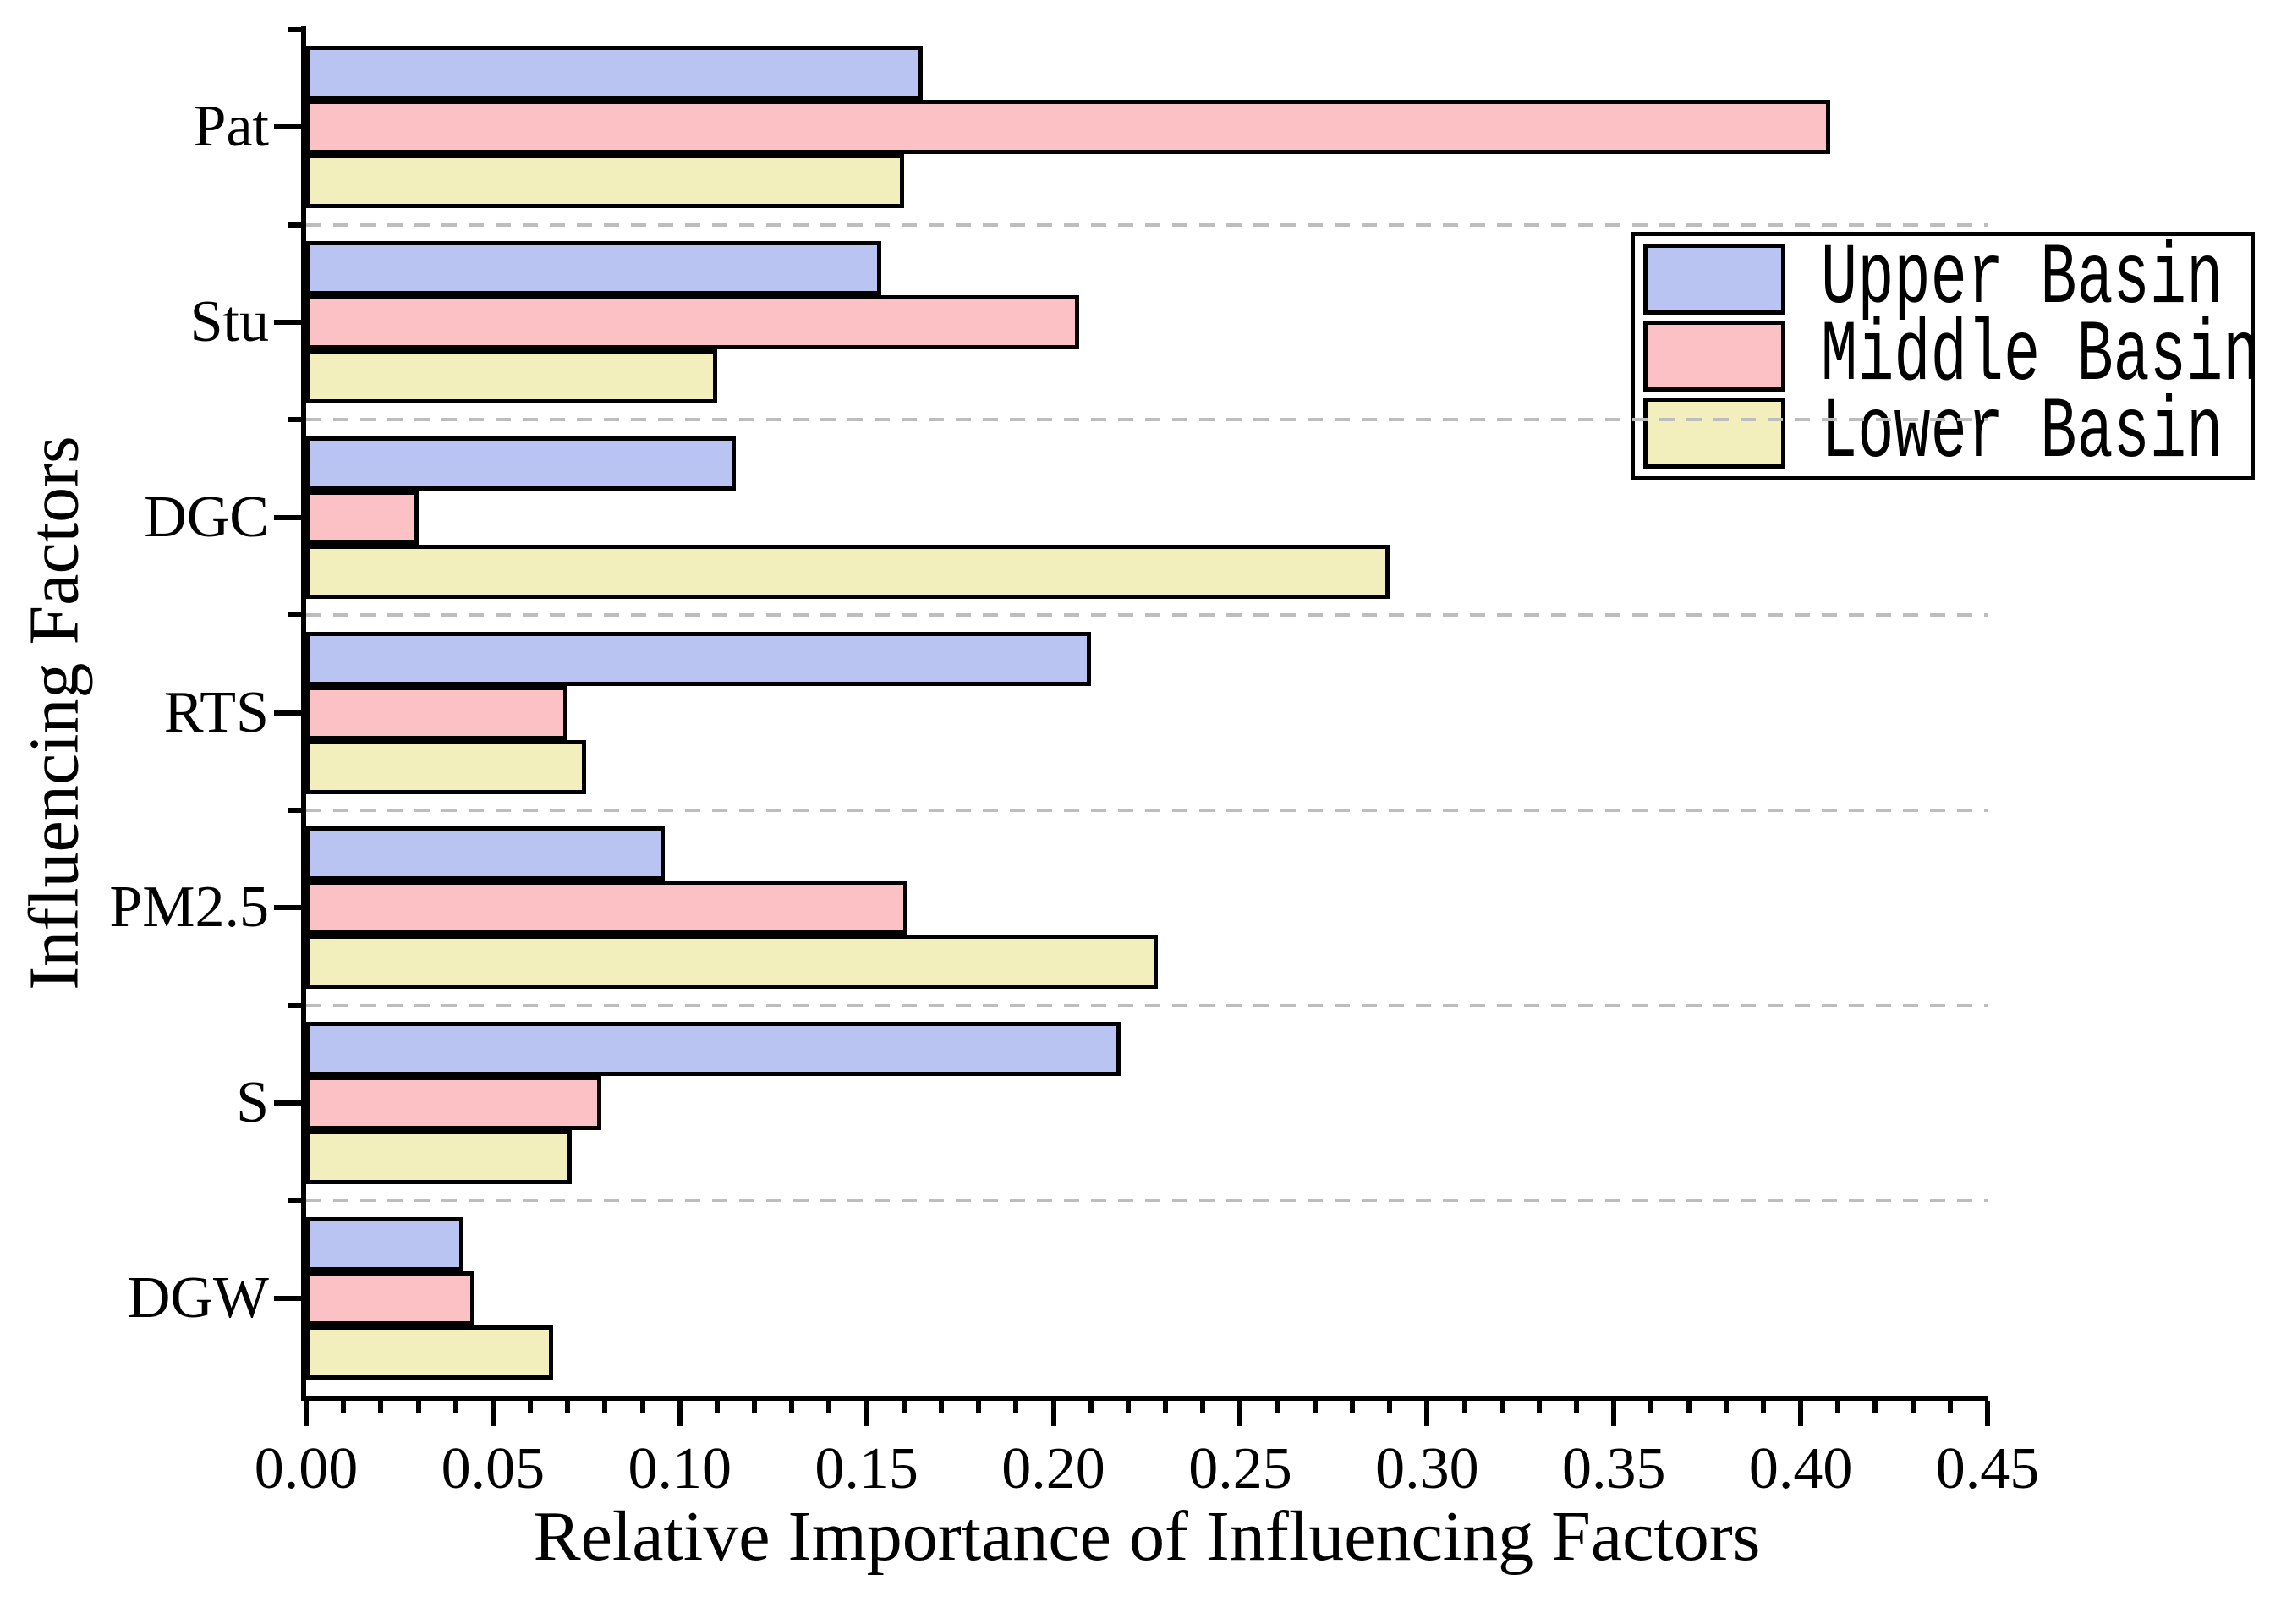 This screenshot has width=2270, height=1624. I want to click on legend-label-upper-basin: Upper Basin, so click(2022, 279).